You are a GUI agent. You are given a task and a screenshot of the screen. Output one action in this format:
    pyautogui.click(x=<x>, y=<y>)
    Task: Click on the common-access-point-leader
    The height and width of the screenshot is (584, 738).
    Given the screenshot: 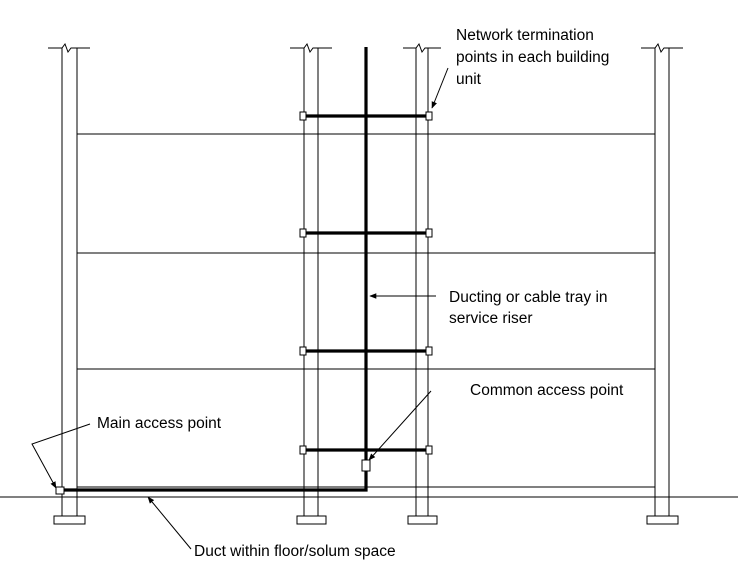 What is the action you would take?
    pyautogui.click(x=400, y=425)
    